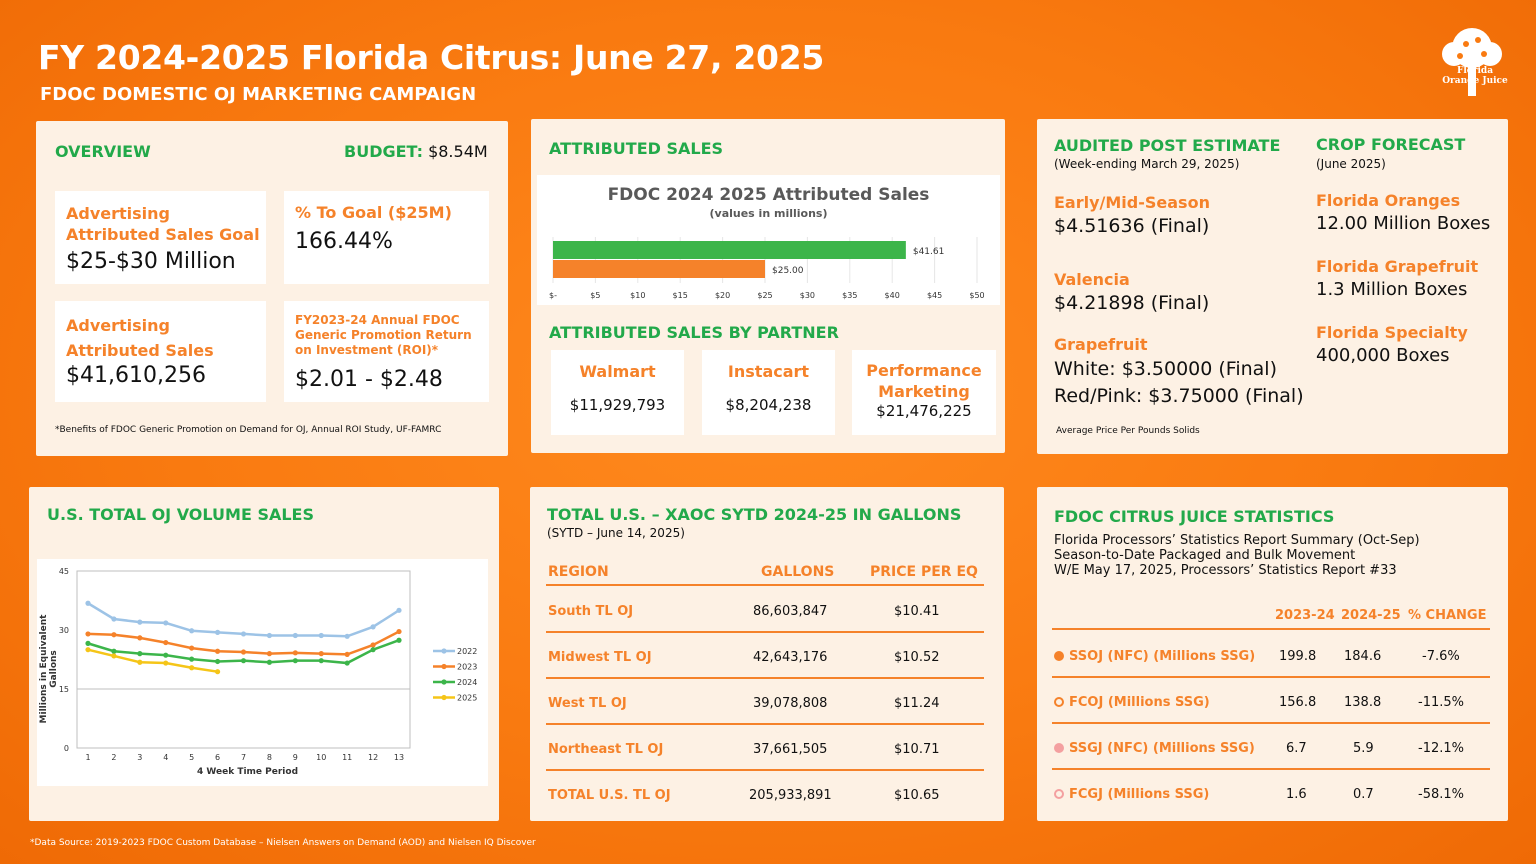 This screenshot has width=1536, height=864. What do you see at coordinates (1059, 748) in the screenshot?
I see `ssgj-dot-icon` at bounding box center [1059, 748].